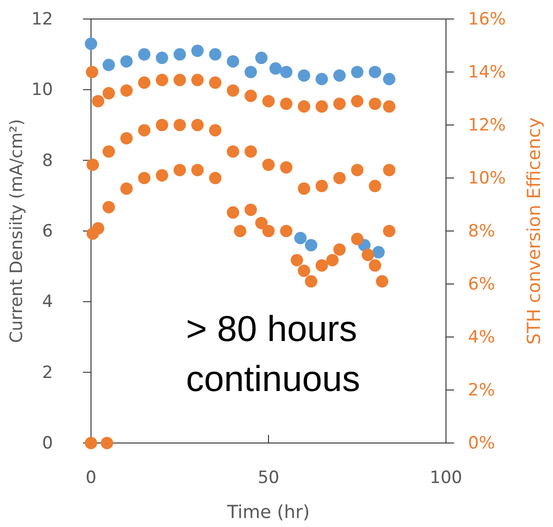  What do you see at coordinates (91, 478) in the screenshot?
I see `x-tick-label: 0` at bounding box center [91, 478].